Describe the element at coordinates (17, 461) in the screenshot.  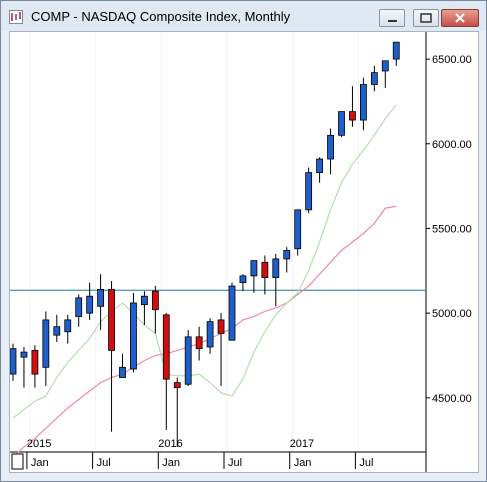
I see `corner-box` at that location.